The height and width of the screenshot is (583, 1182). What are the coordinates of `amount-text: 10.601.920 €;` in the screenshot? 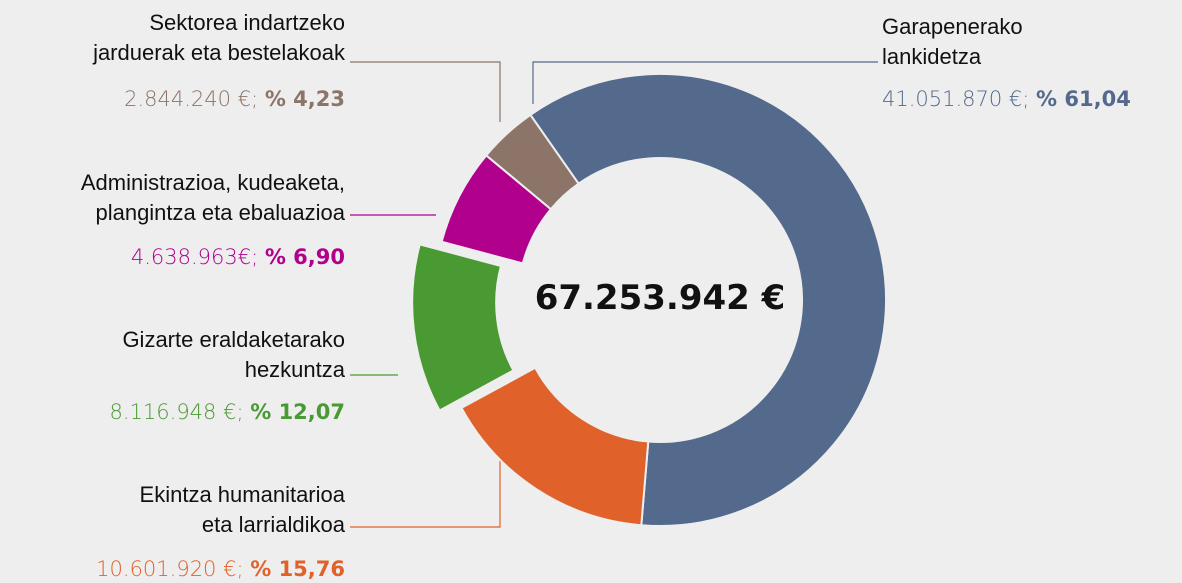 It's located at (170, 569).